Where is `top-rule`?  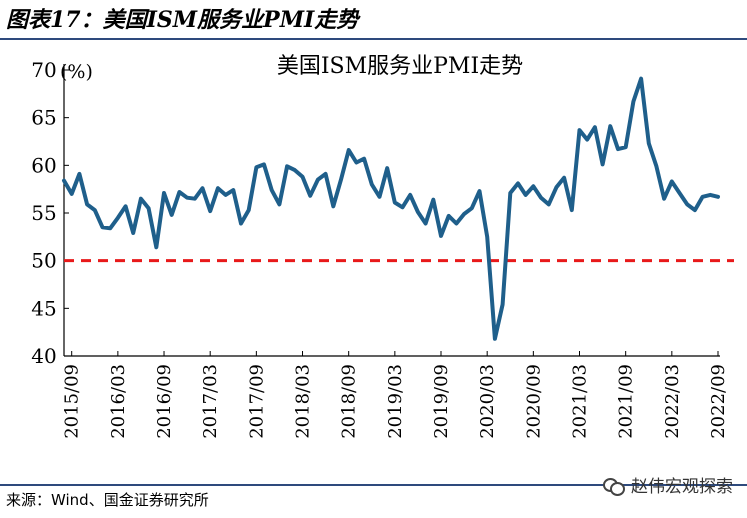 top-rule is located at coordinates (373, 39).